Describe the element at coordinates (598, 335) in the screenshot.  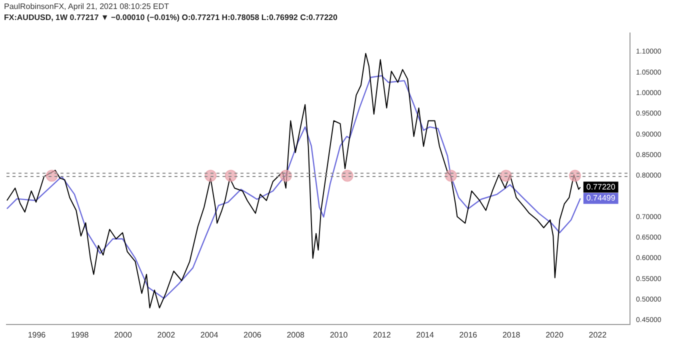
I see `x-tick-label: 2022` at that location.